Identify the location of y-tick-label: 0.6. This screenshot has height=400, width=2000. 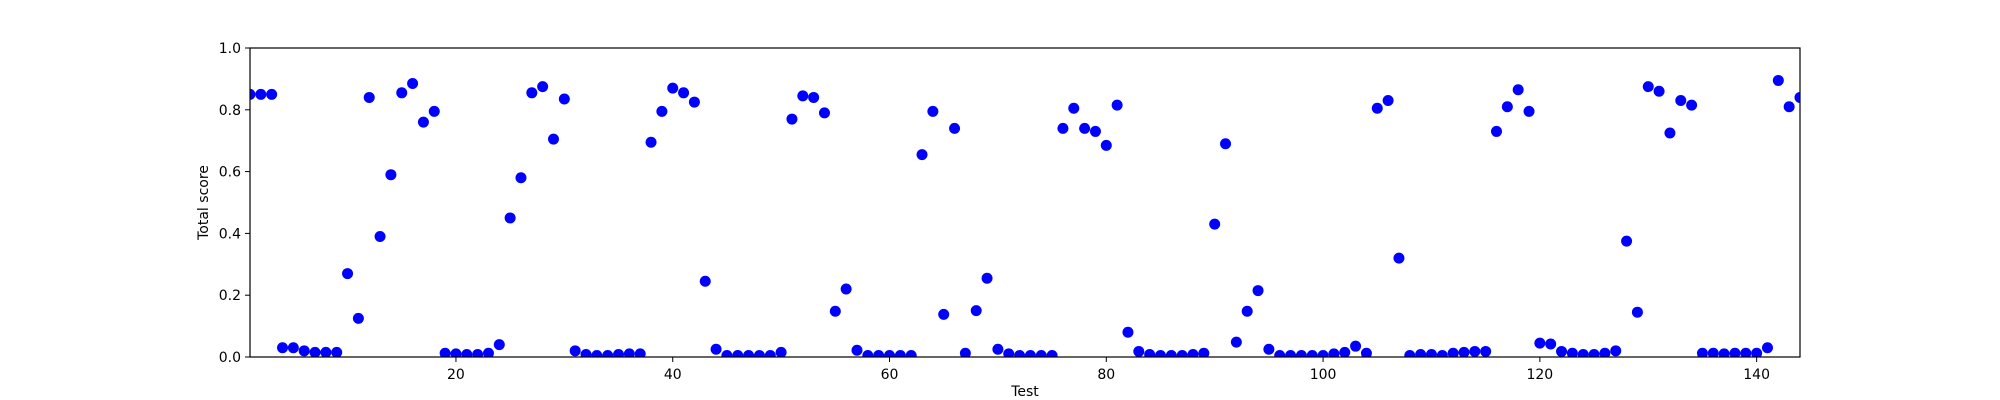
(230, 173).